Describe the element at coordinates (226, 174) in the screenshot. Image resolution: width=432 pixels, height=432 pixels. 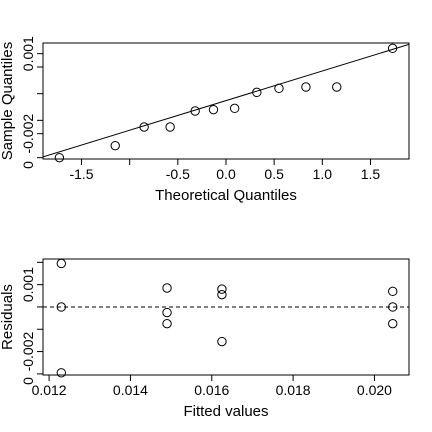
I see `x-tick-label: 0.0` at that location.